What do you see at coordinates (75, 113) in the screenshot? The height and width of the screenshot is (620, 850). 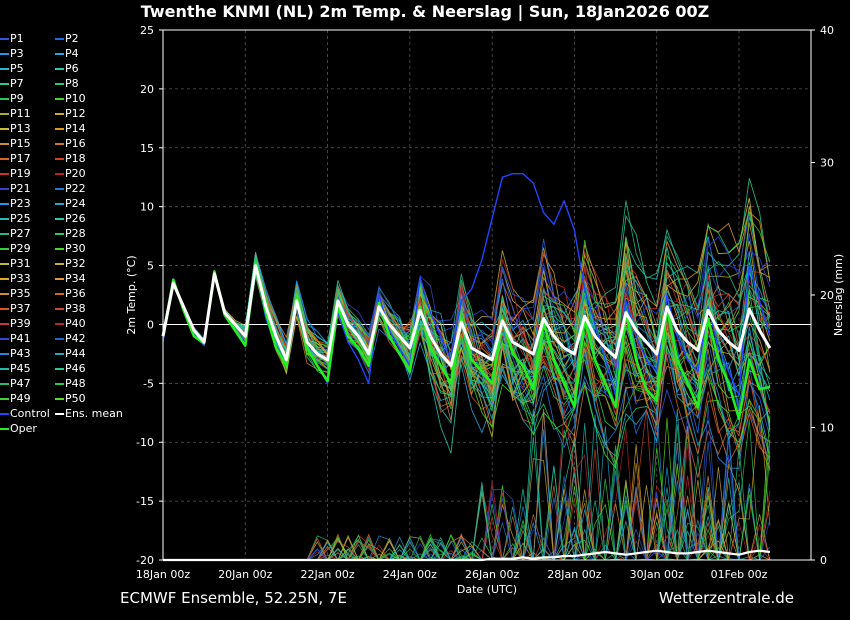 I see `legend-label: P12` at bounding box center [75, 113].